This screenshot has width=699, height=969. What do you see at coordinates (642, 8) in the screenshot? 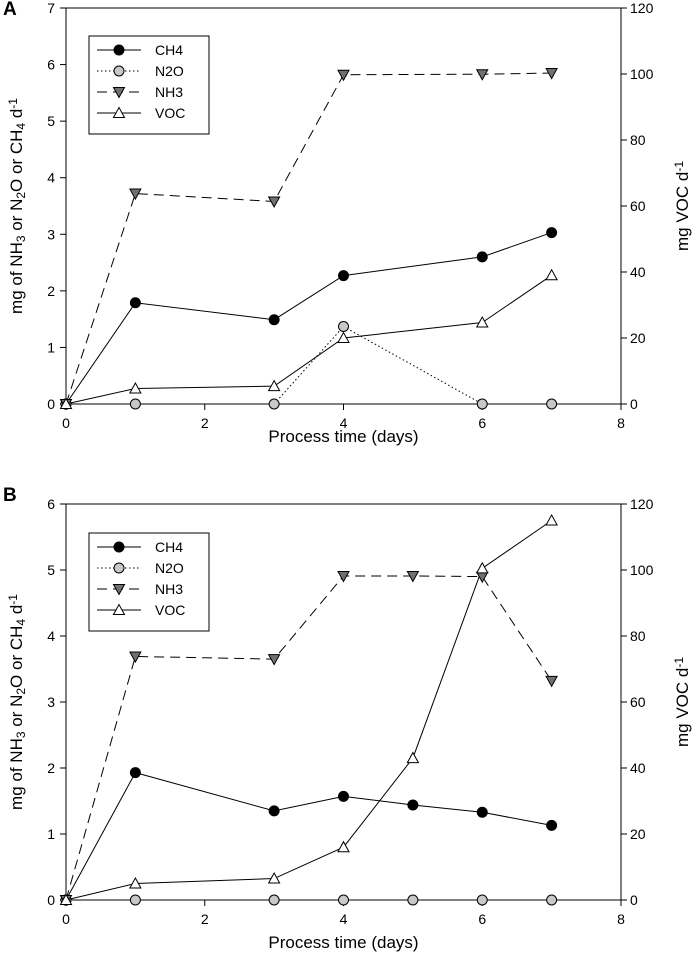
I see `y2-tick-label: 120` at bounding box center [642, 8].